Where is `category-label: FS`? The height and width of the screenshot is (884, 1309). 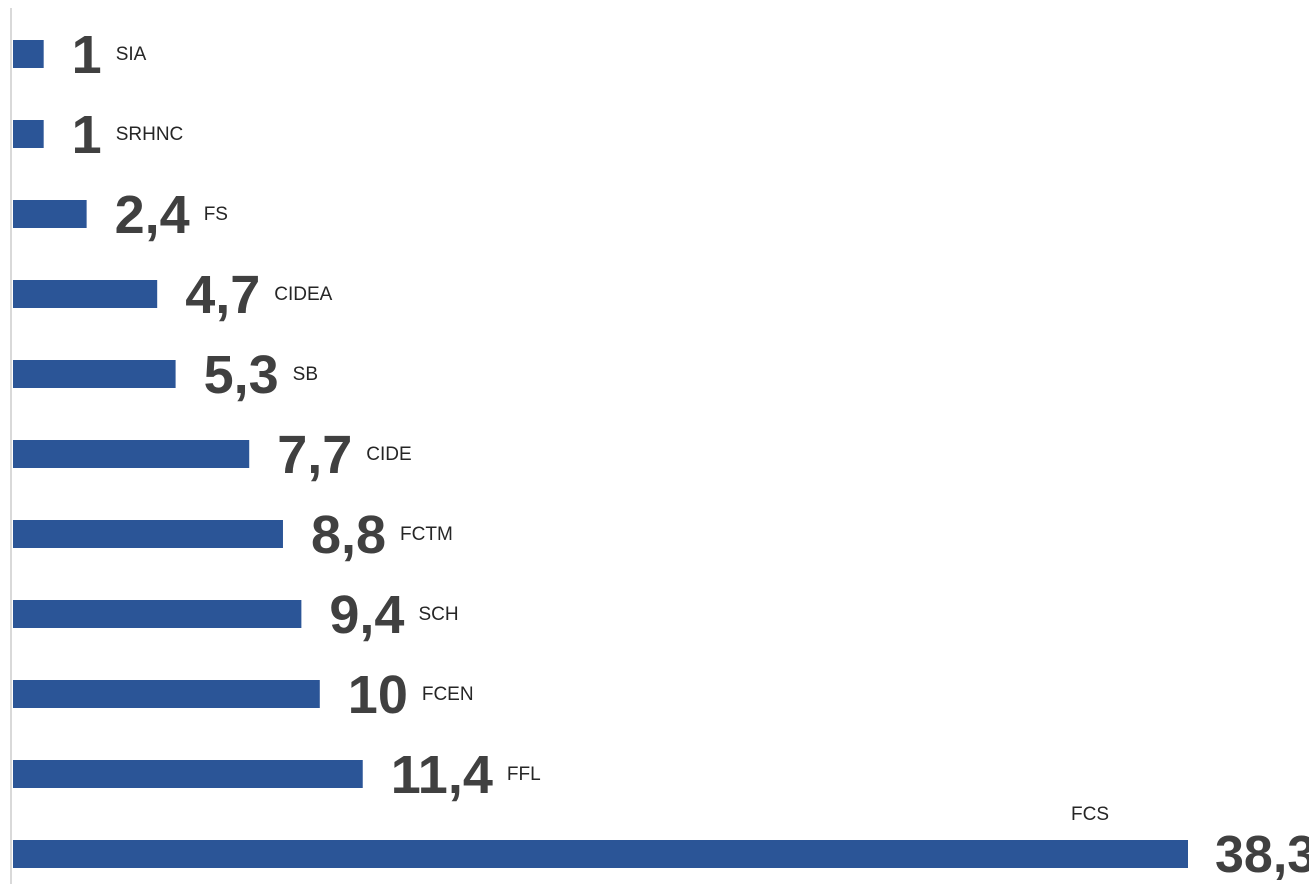 category-label: FS is located at coordinates (216, 214).